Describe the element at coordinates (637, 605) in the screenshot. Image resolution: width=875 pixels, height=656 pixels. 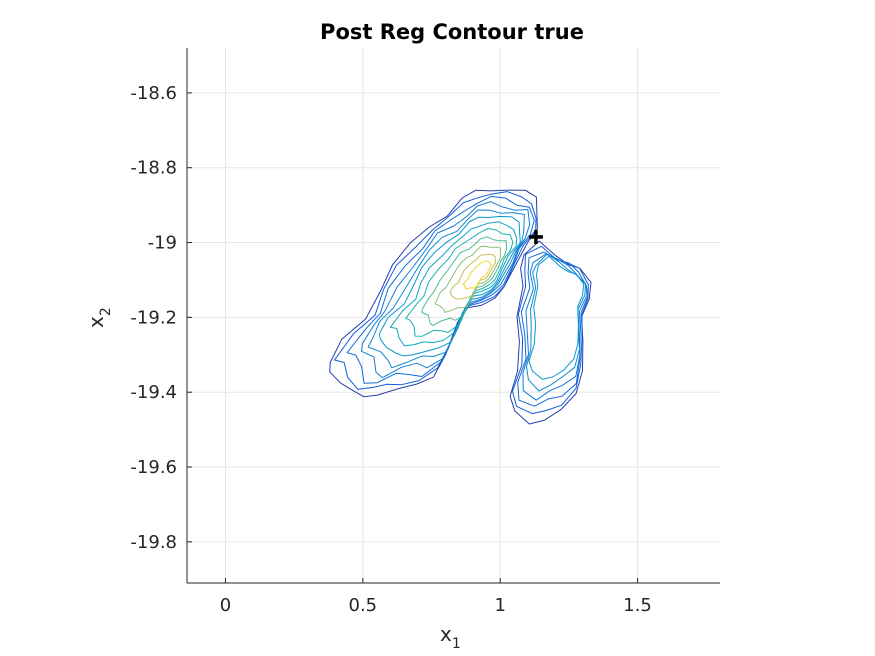
I see `x-tick-label: 1.5` at that location.